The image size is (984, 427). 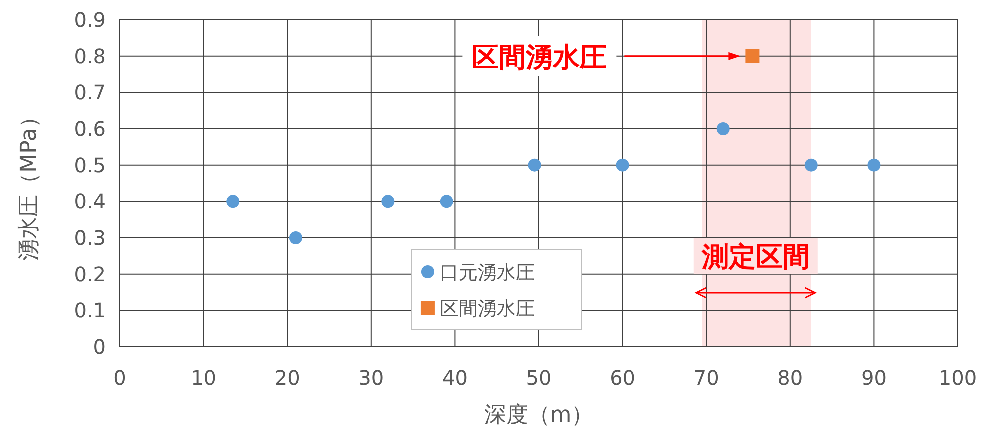 What do you see at coordinates (90, 129) in the screenshot?
I see `y-tick-label: 0.6` at bounding box center [90, 129].